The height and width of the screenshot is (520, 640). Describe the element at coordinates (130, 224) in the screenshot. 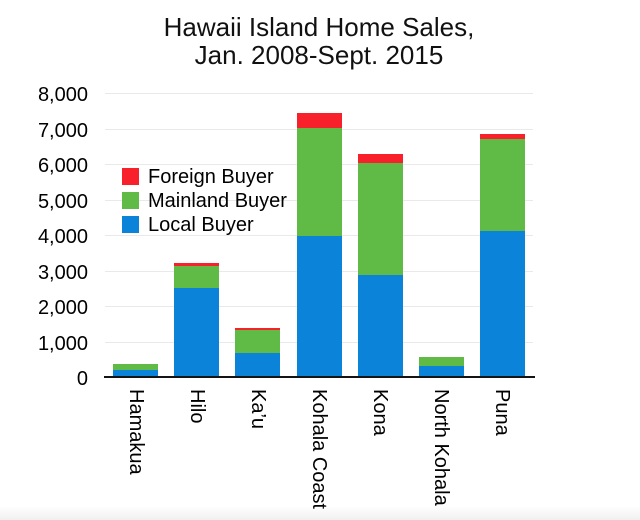

I see `legend-swatch-local-buyer` at that location.